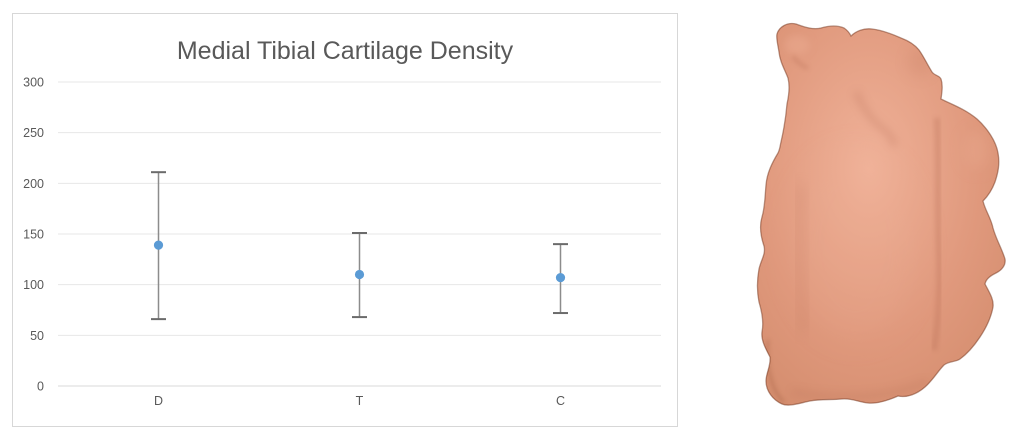 The height and width of the screenshot is (443, 1024). What do you see at coordinates (40, 387) in the screenshot?
I see `y-axis-tick-label: 0` at bounding box center [40, 387].